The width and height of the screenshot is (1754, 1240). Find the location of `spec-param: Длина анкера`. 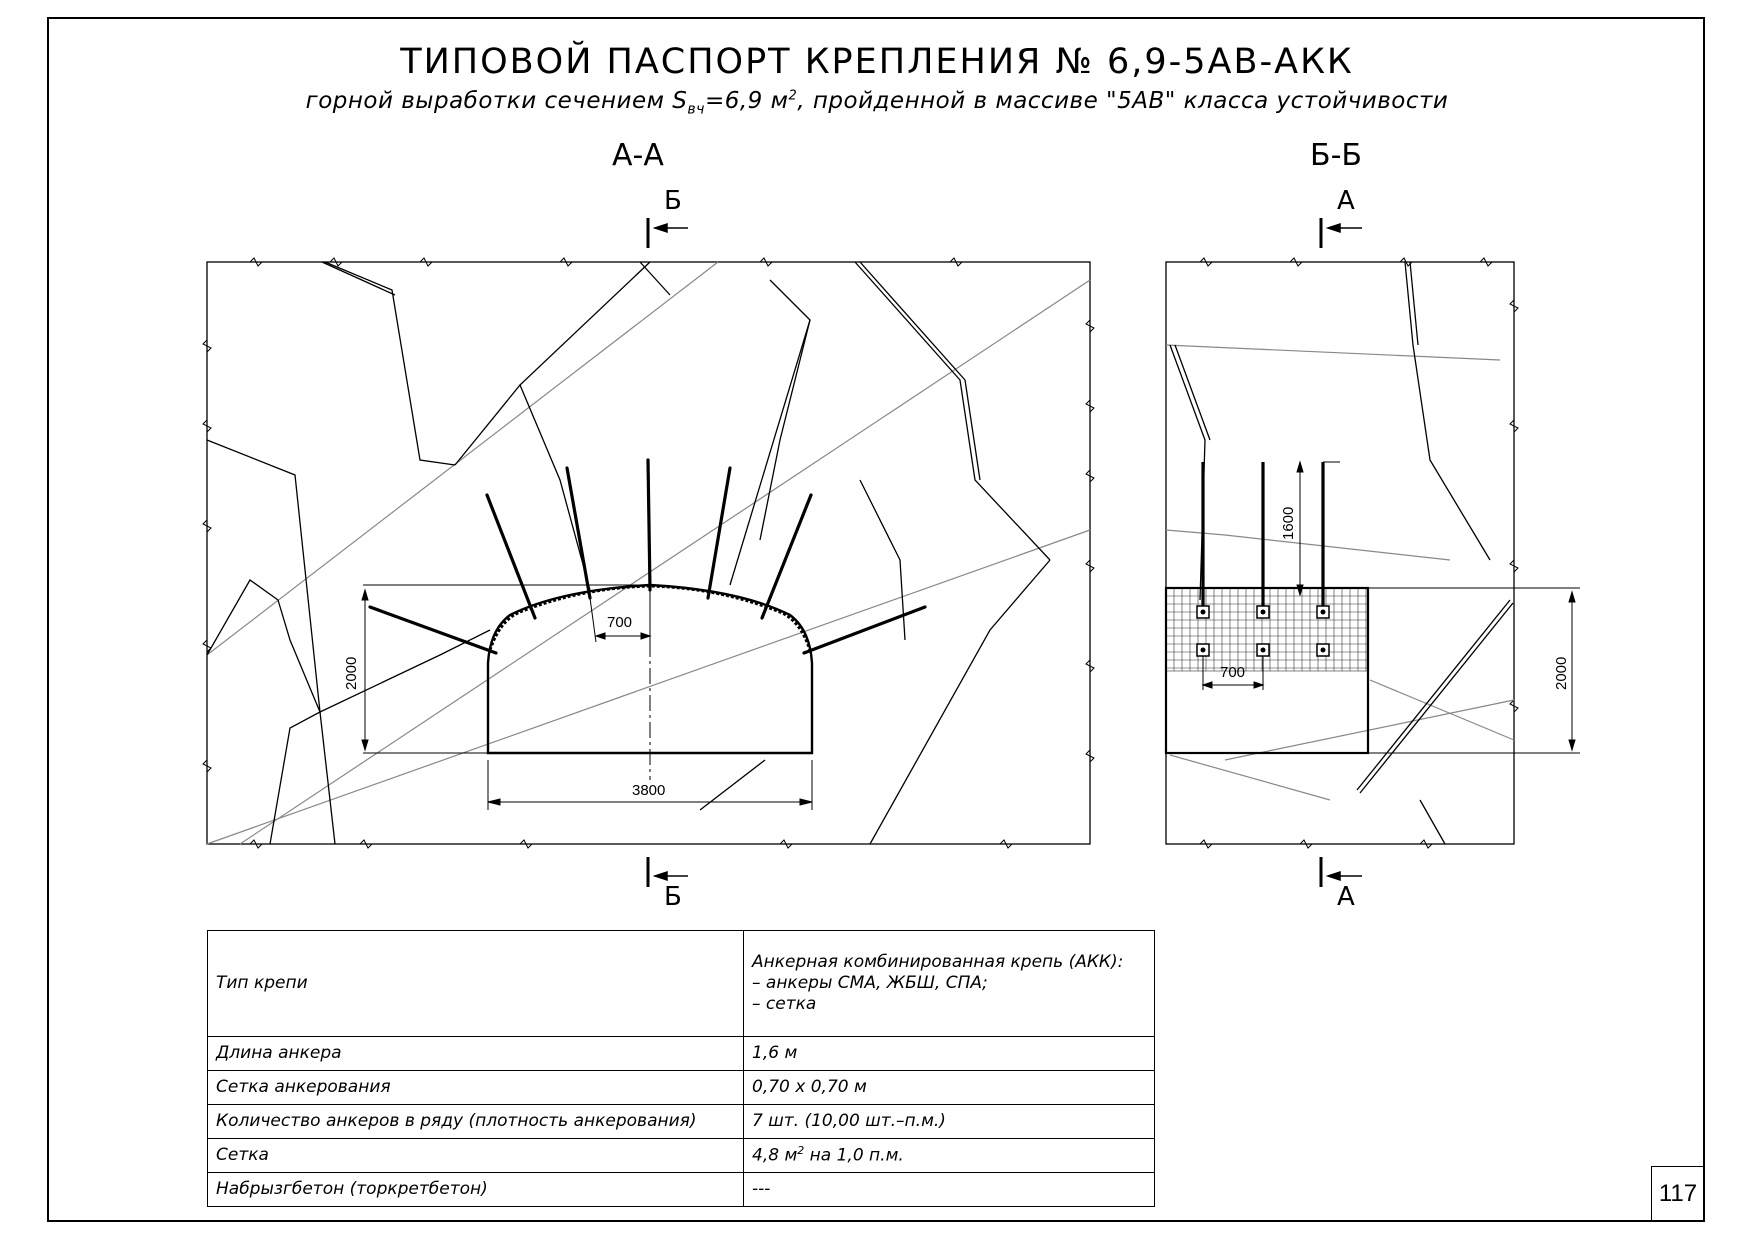

spec-param: Длина анкера is located at coordinates (475, 1053).